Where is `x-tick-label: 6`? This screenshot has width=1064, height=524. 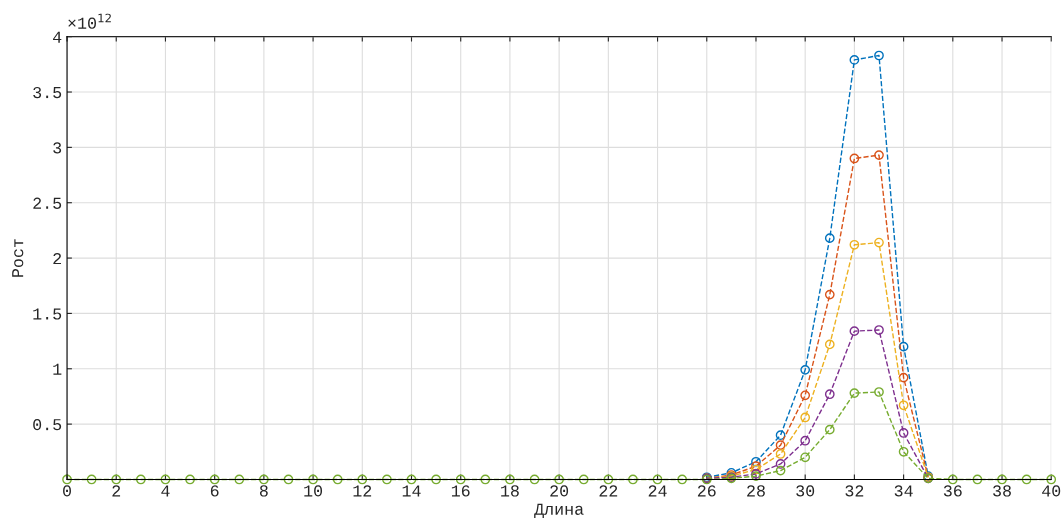
x-tick-label: 6 is located at coordinates (214, 491).